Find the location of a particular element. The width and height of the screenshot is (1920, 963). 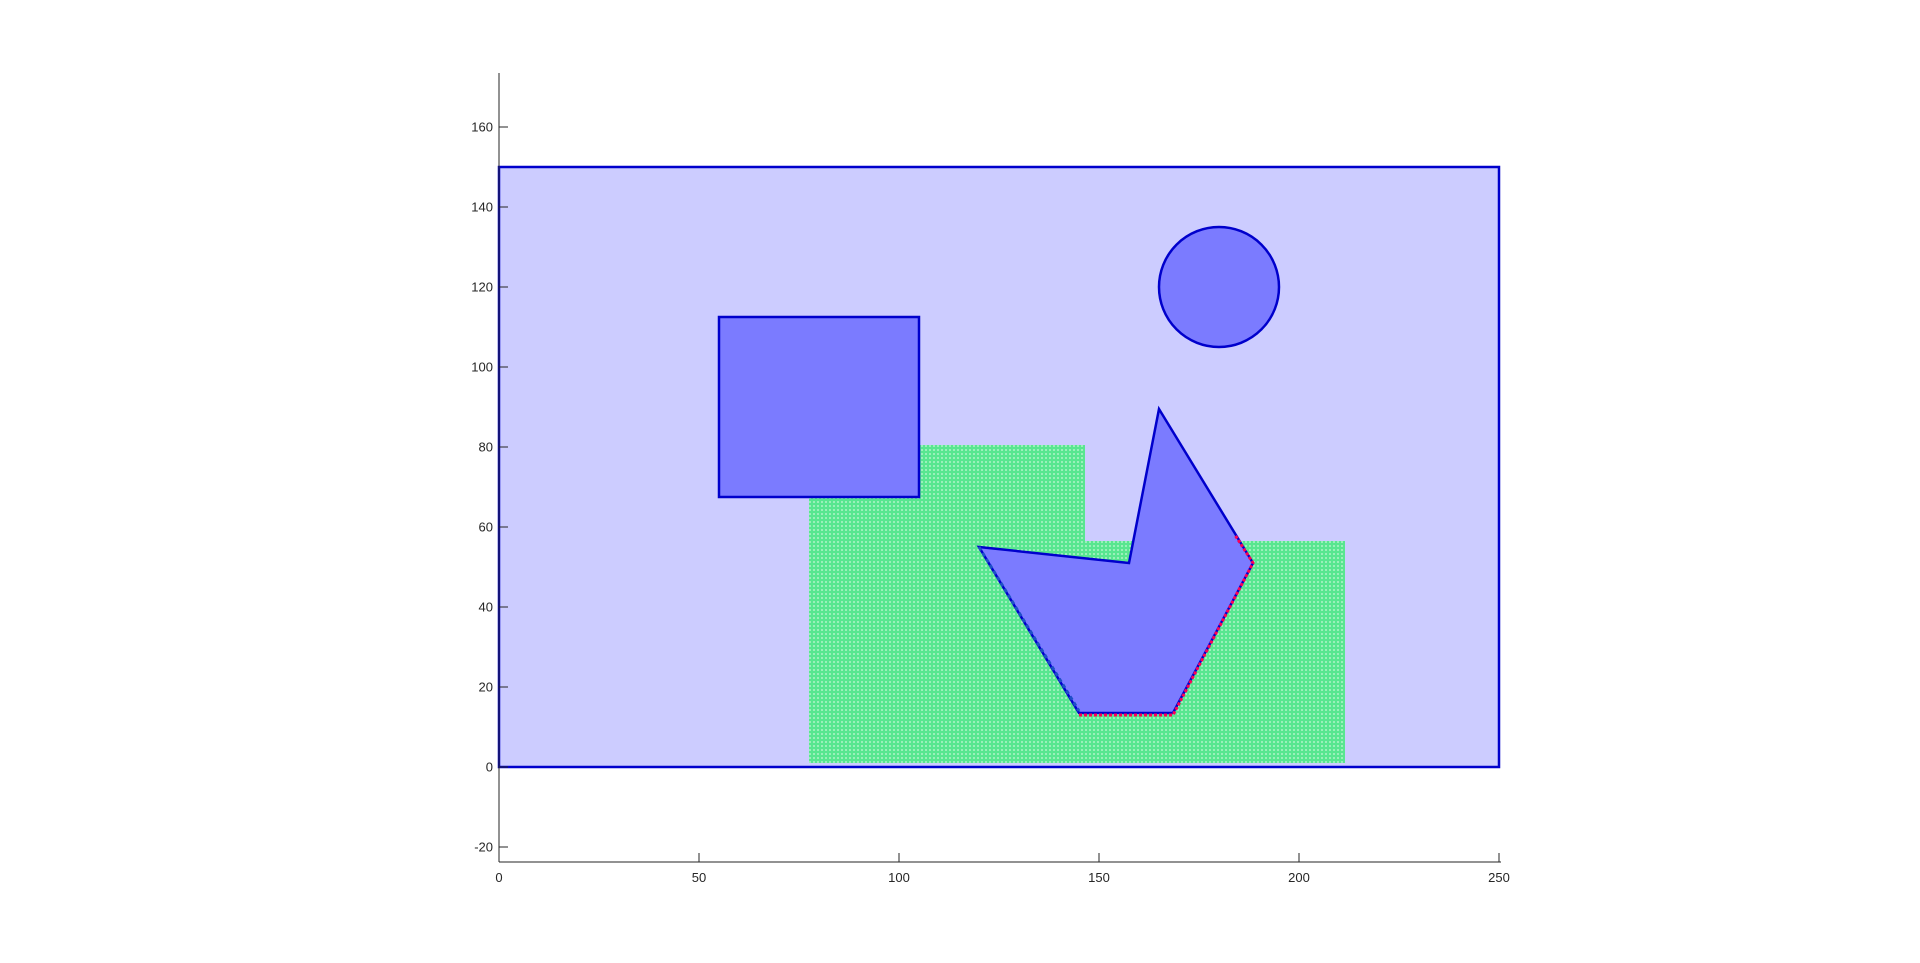

y-tick-label-160: 160 is located at coordinates (482, 127).